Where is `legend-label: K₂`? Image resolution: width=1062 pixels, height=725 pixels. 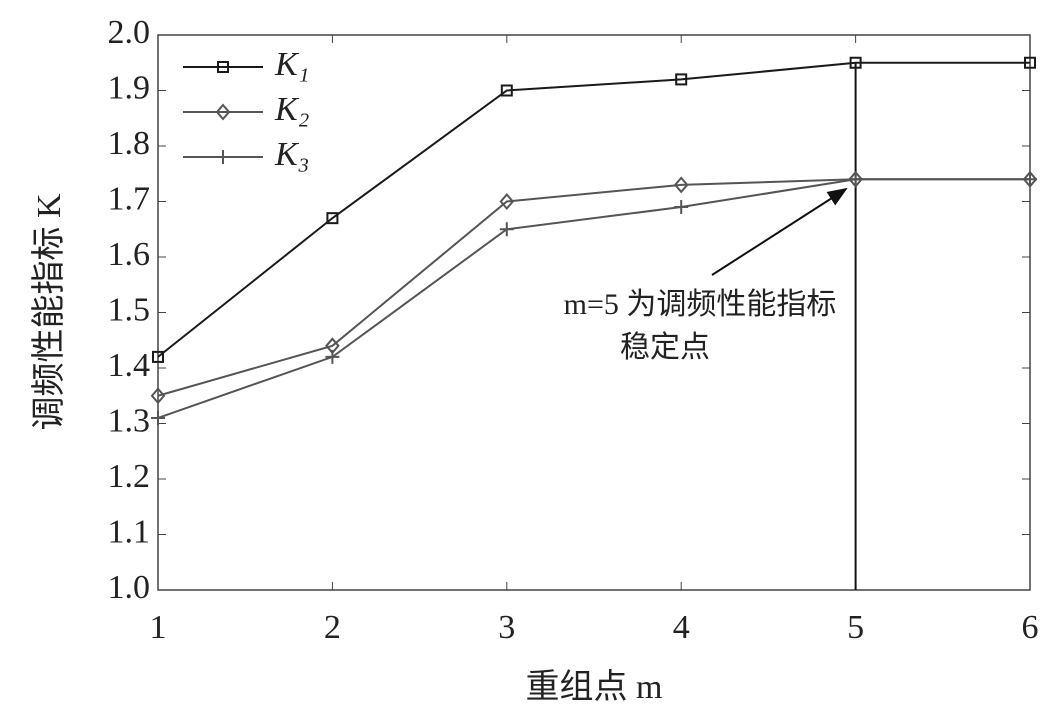
legend-label: K₂ is located at coordinates (292, 109).